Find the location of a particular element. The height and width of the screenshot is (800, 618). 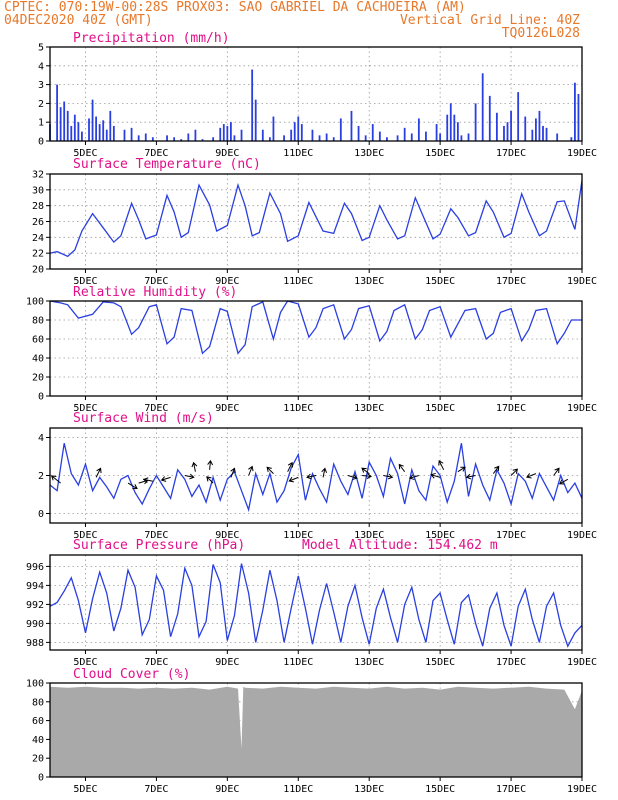

temp-xtick-label: 17DEC is located at coordinates (511, 281).